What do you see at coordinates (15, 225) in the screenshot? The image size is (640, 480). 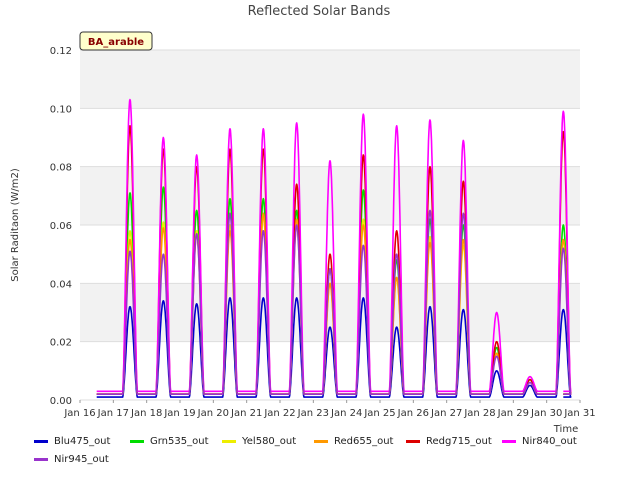 I see `y-axis-label: Solar Raditaon (W/m2)` at bounding box center [15, 225].